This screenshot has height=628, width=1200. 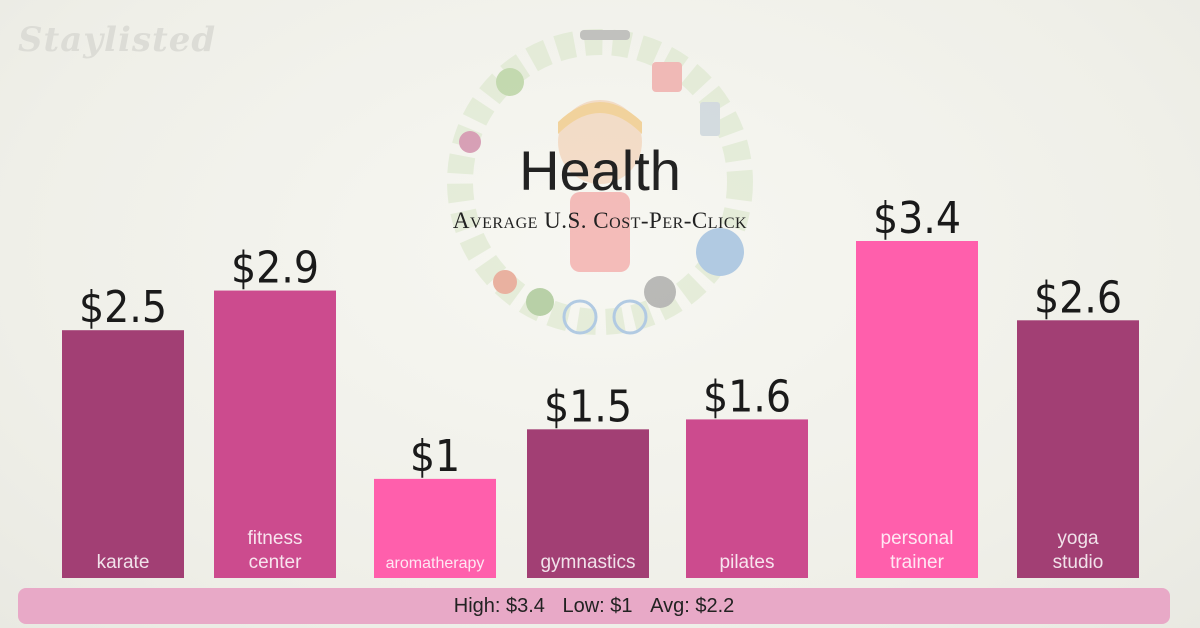 What do you see at coordinates (1078, 297) in the screenshot?
I see `value-label: $2.6` at bounding box center [1078, 297].